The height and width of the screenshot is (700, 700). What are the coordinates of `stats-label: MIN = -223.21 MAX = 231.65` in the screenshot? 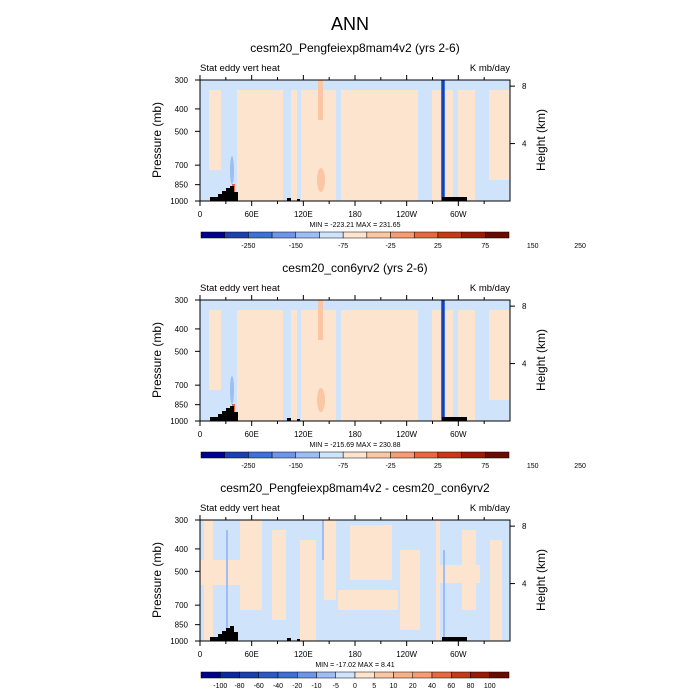 It's located at (354, 225).